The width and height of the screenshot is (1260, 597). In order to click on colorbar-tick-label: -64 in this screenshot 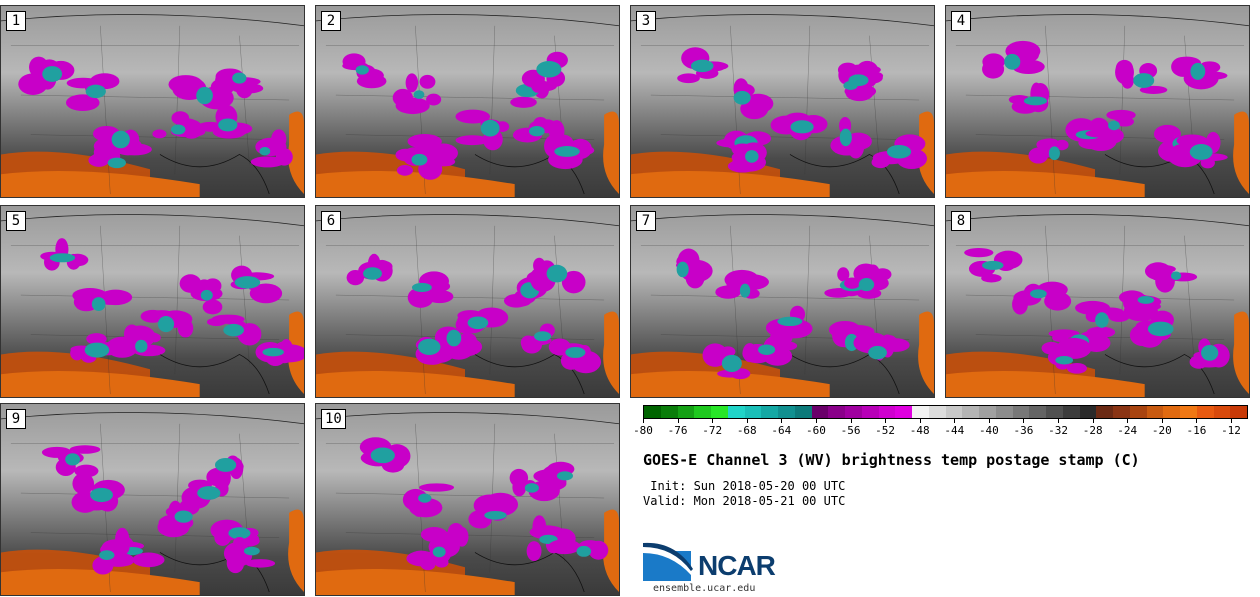, I will do `click(781, 430)`.